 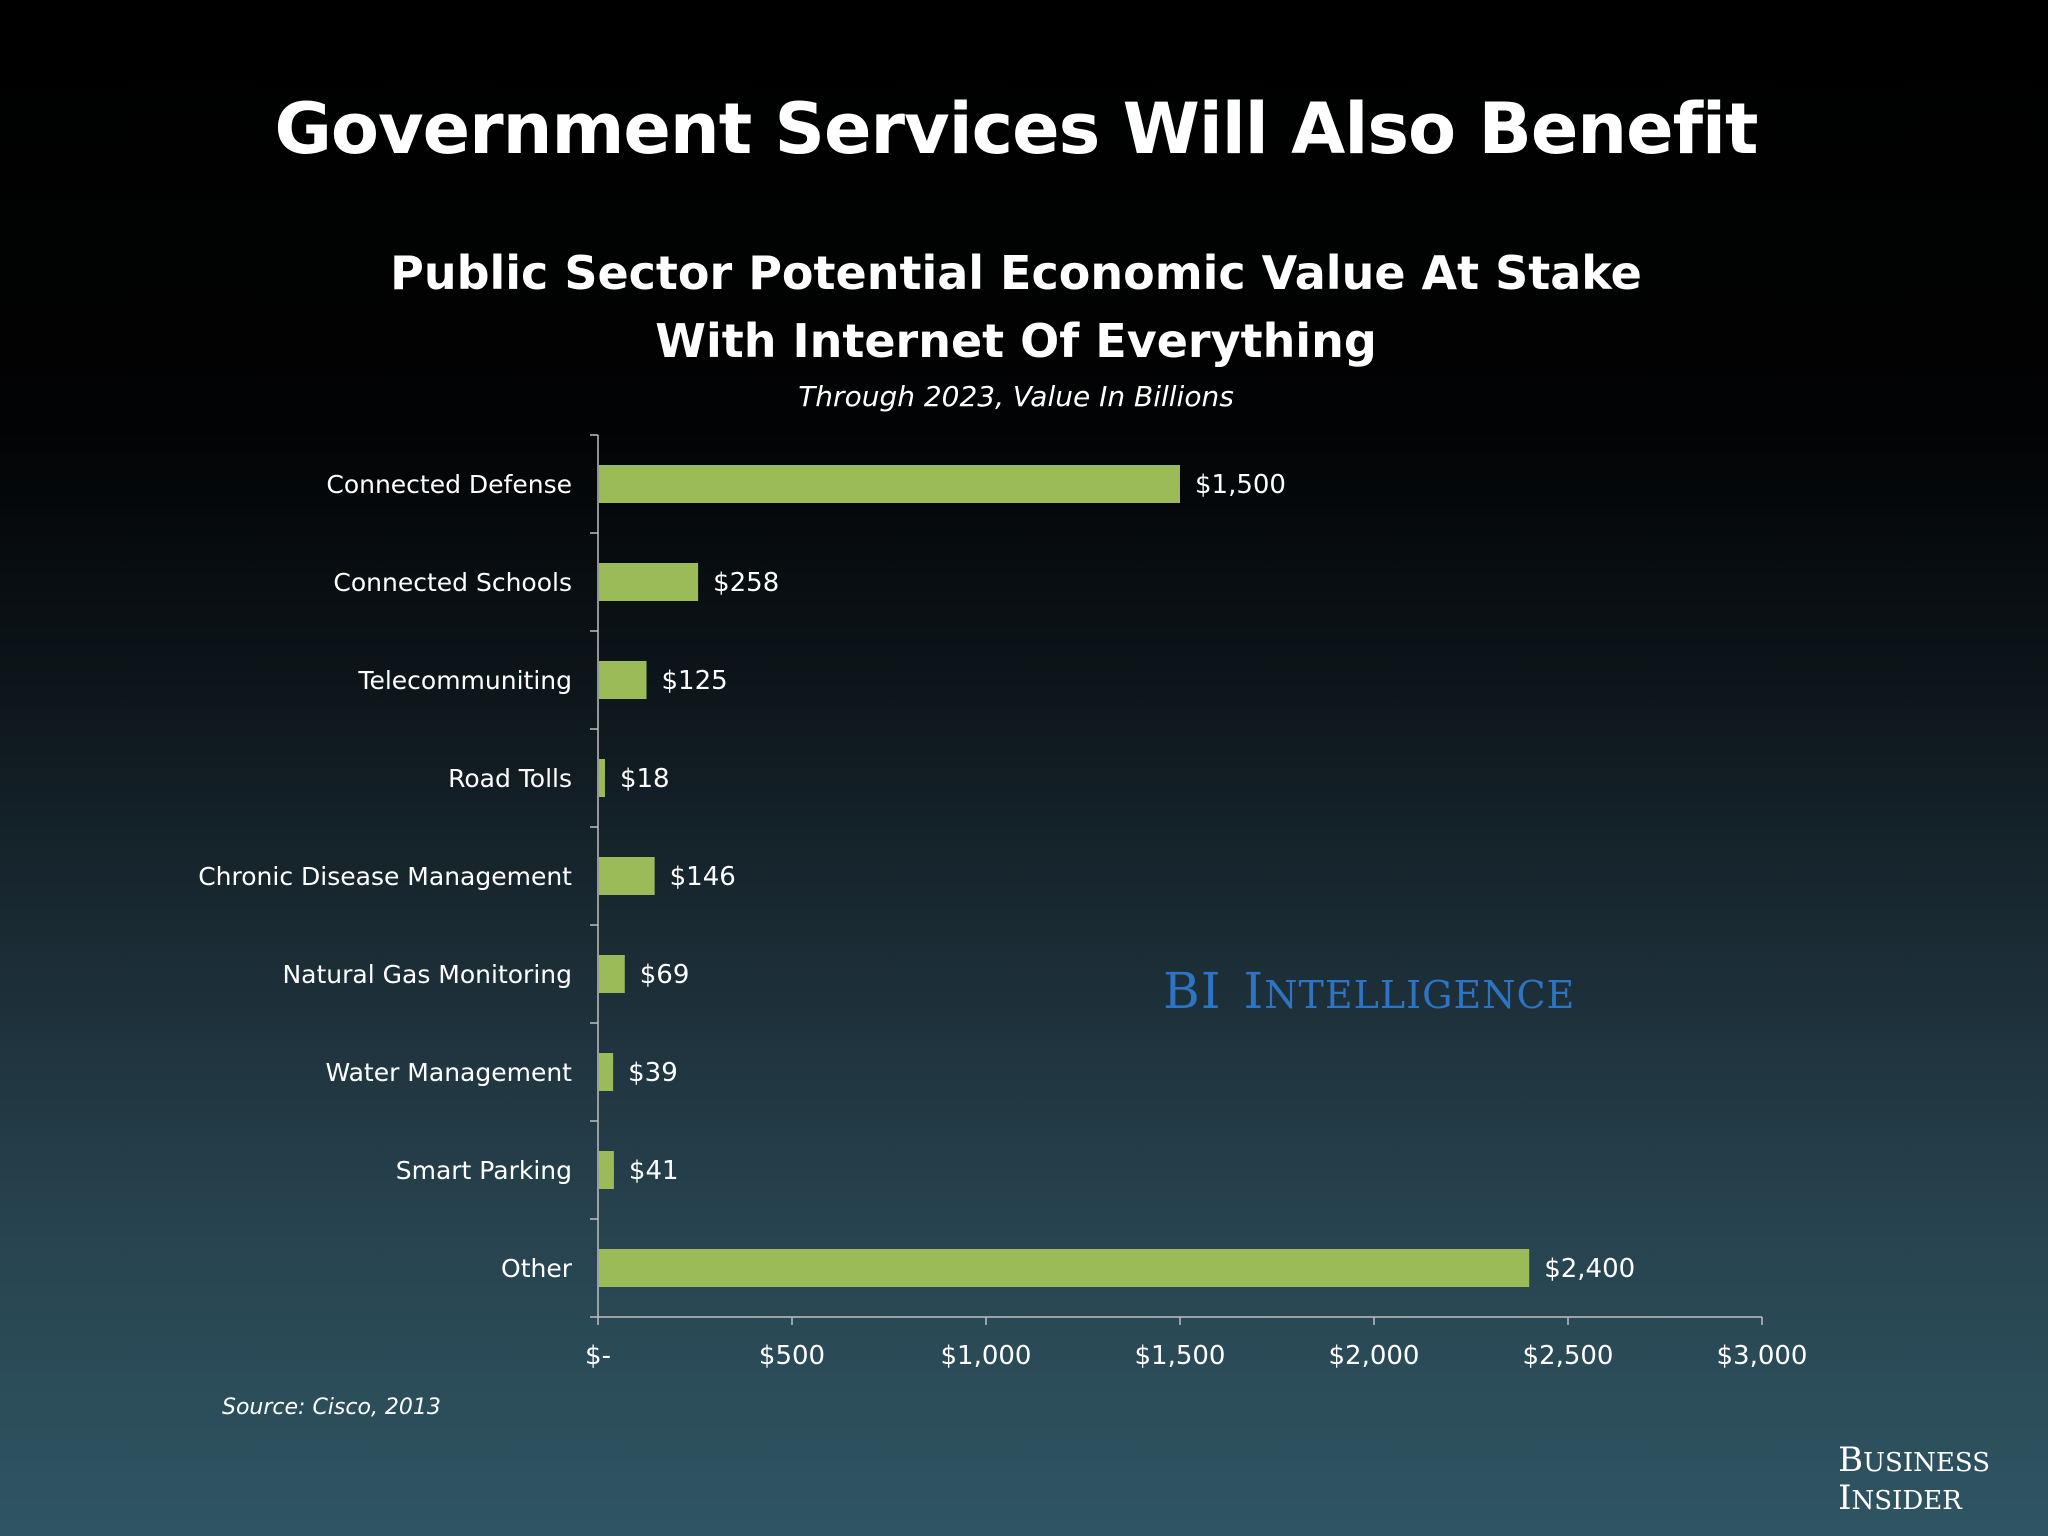 I want to click on data-label: $2,400, so click(x=1589, y=1269).